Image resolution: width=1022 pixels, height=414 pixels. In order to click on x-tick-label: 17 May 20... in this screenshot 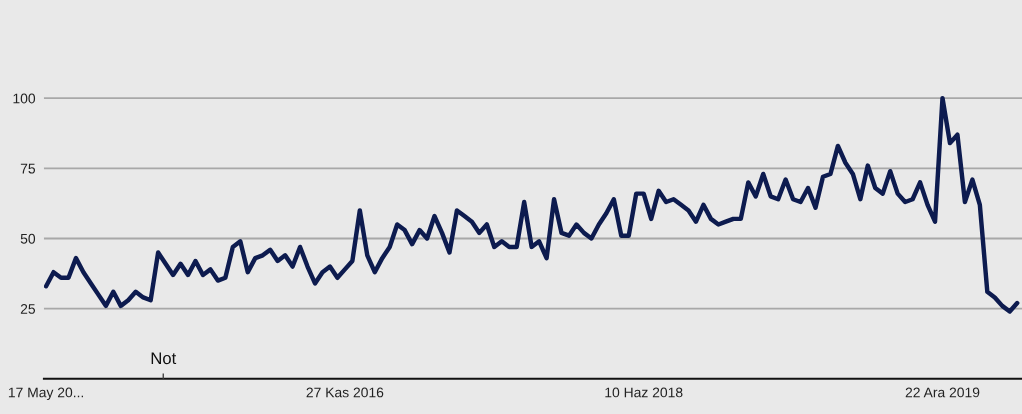, I will do `click(46, 394)`.